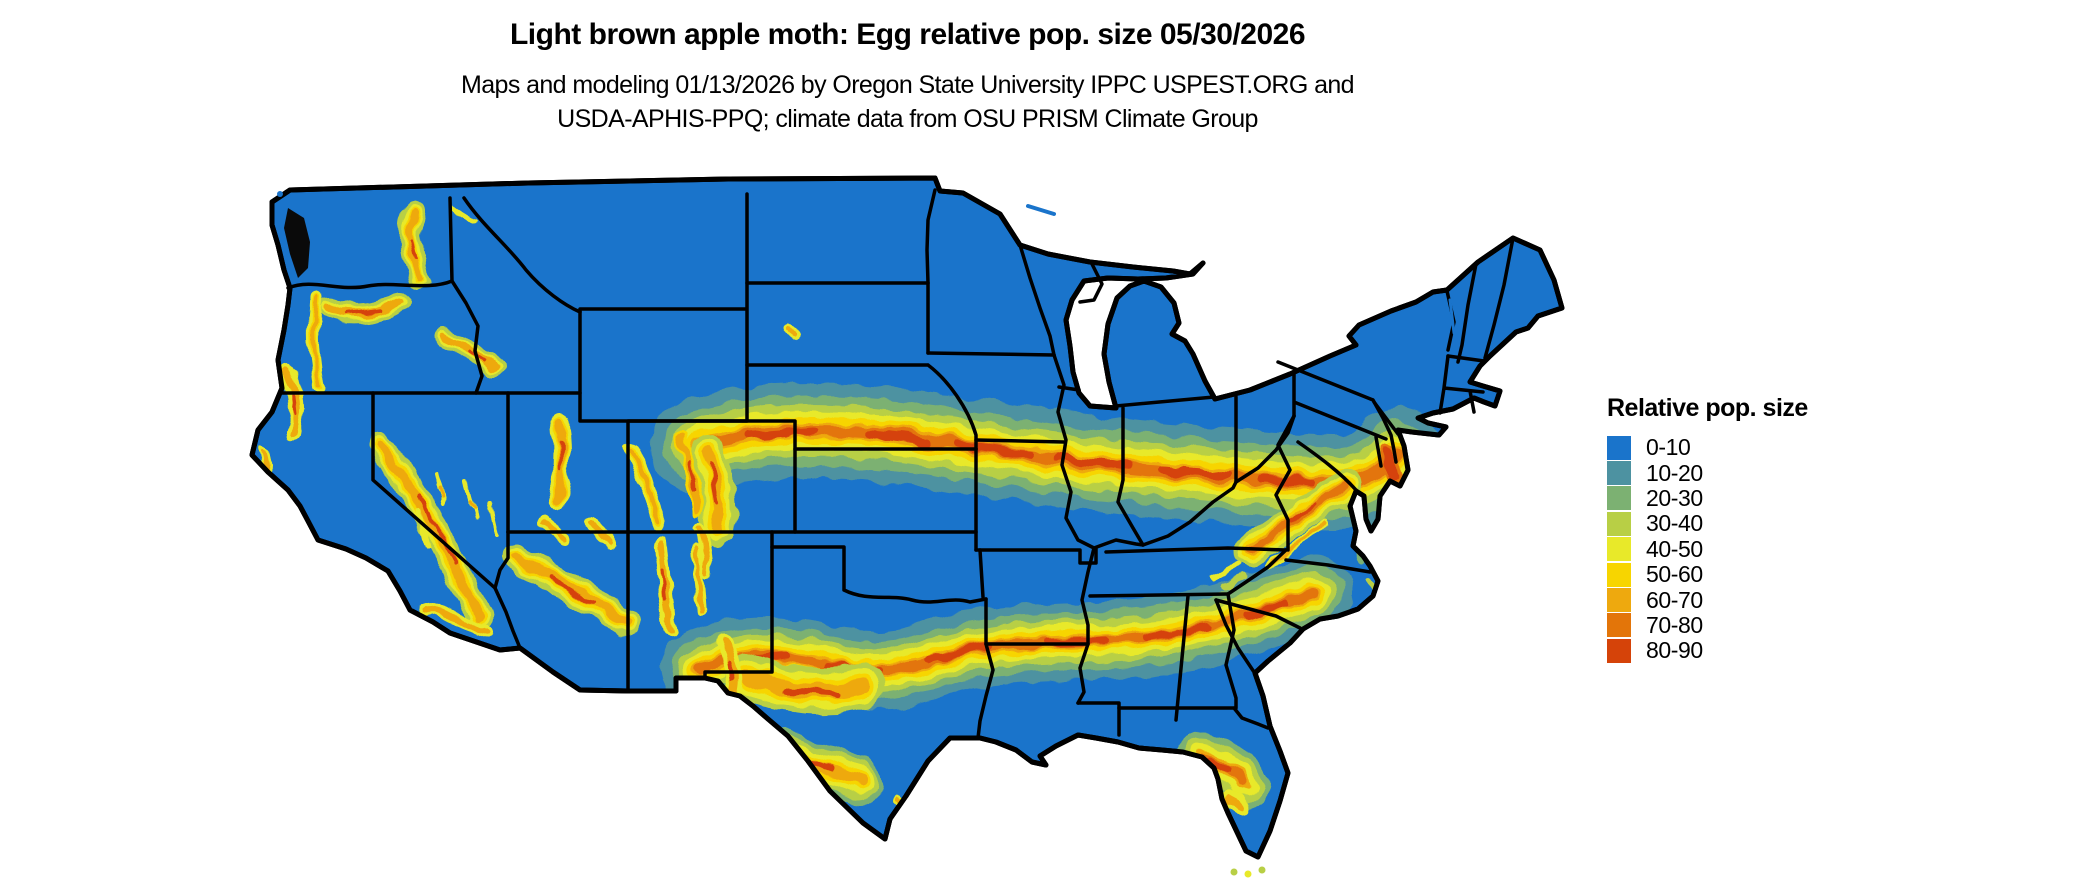 This screenshot has width=2100, height=892. I want to click on border-fl-north, so click(1193, 718).